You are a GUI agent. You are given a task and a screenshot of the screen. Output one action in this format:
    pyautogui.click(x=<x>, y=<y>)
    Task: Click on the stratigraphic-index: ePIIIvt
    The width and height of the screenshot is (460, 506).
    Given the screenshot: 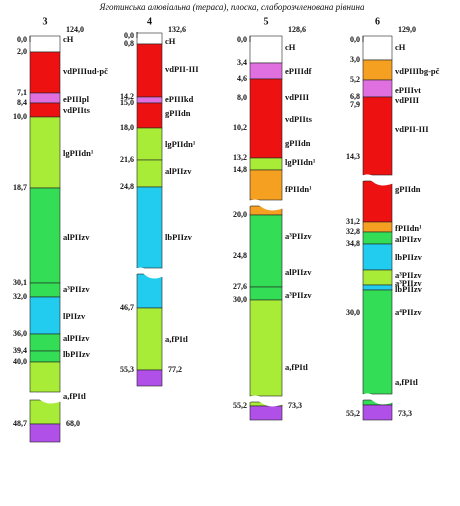 What is the action you would take?
    pyautogui.click(x=408, y=90)
    